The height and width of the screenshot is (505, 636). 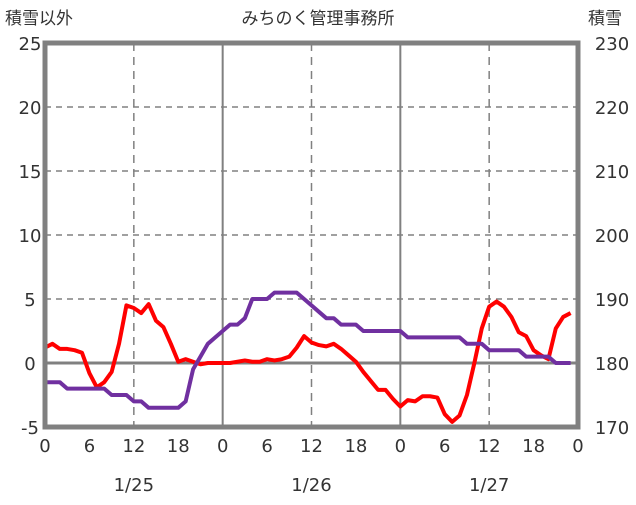 I want to click on y-tick-right: 170, so click(x=612, y=428).